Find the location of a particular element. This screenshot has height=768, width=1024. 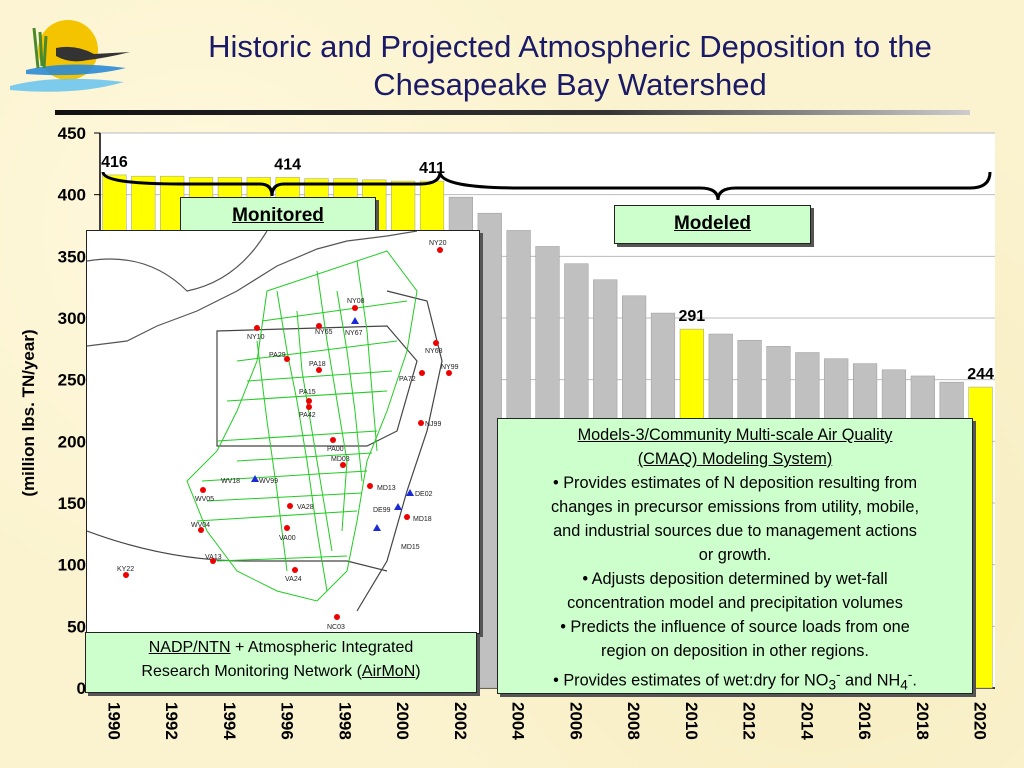

modeled-brace is located at coordinates (715, 186).